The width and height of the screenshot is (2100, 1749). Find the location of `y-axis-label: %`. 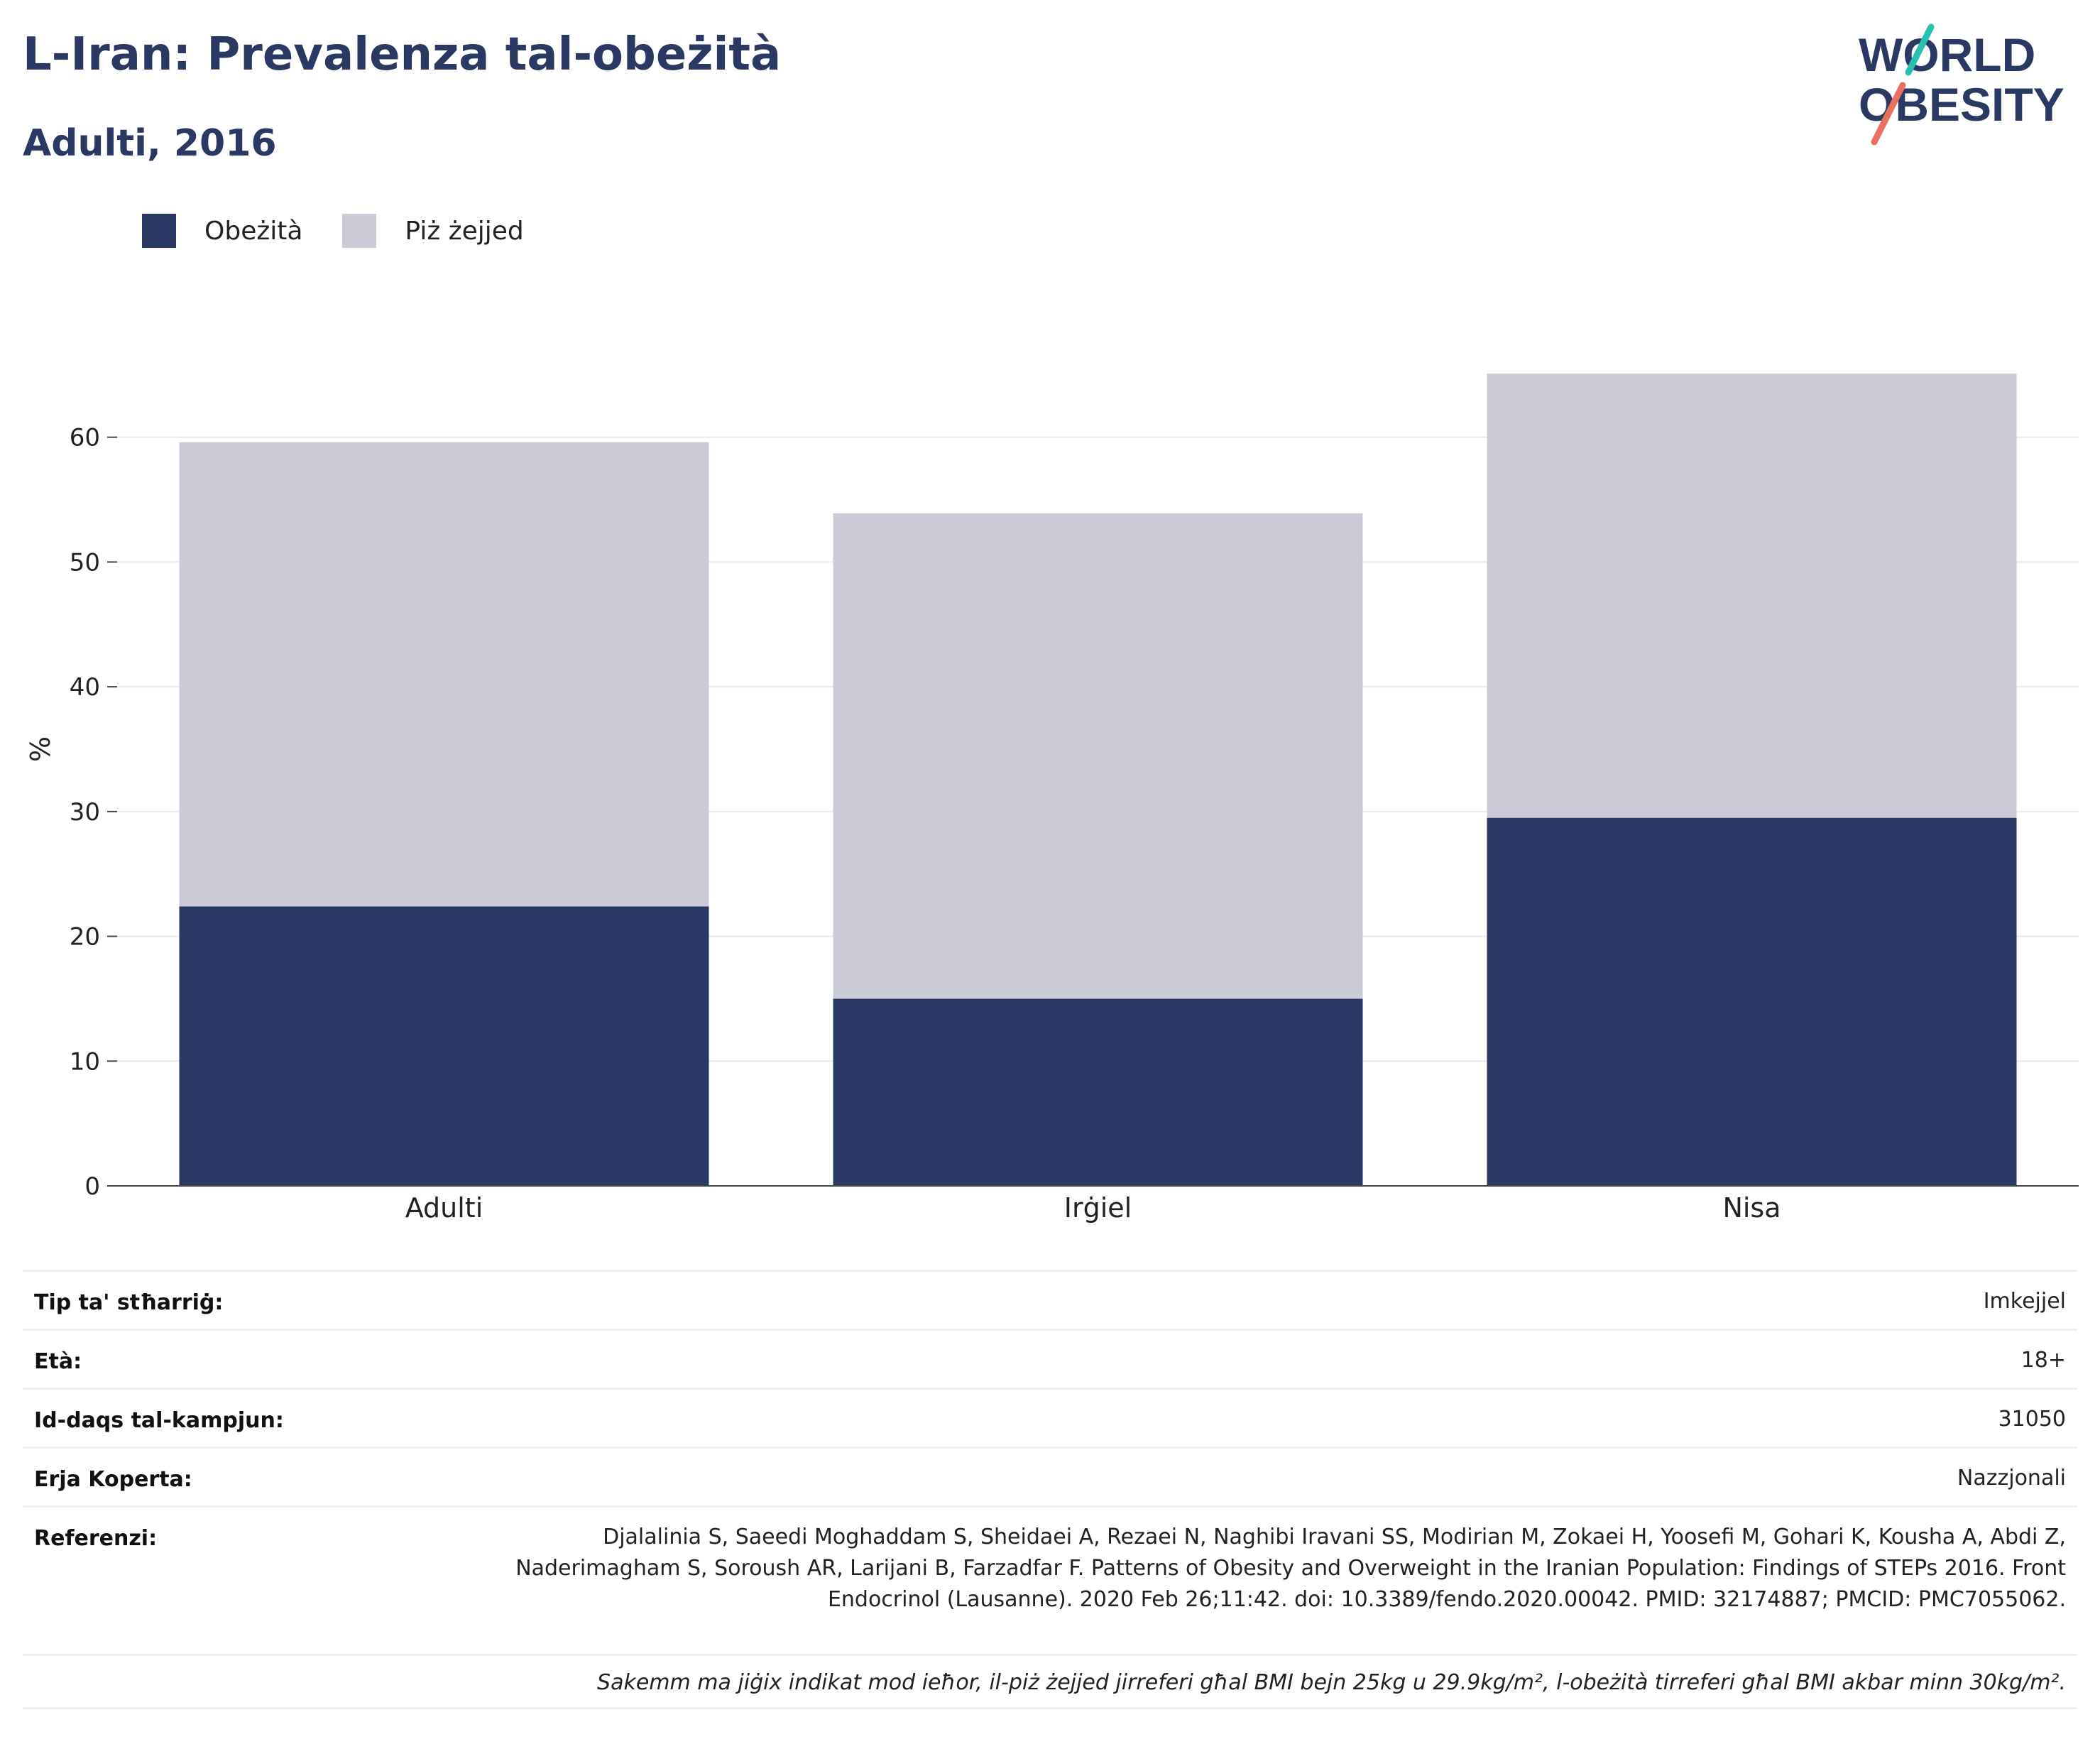

y-axis-label: % is located at coordinates (40, 749).